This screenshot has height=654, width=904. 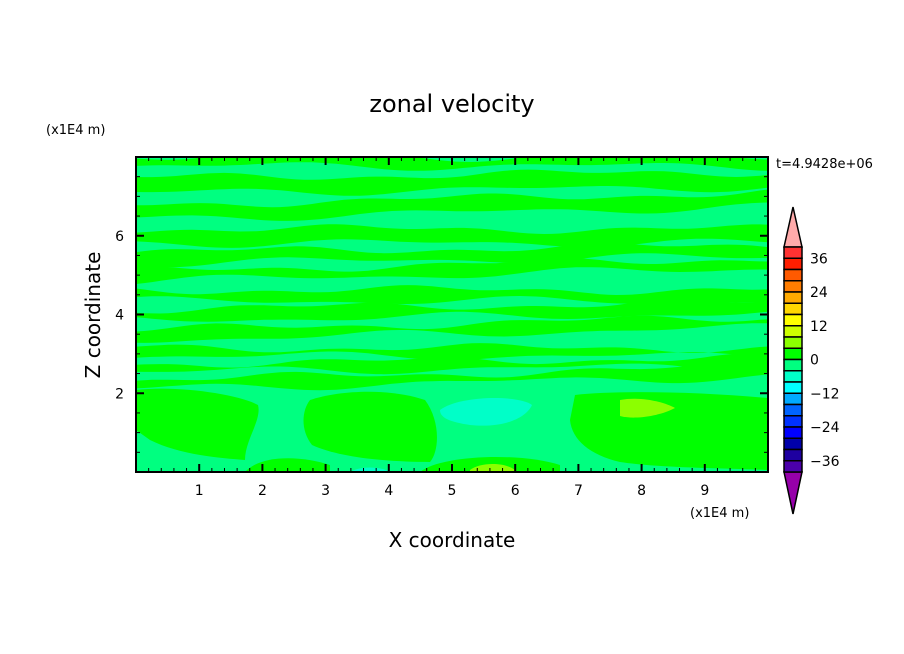 What do you see at coordinates (824, 164) in the screenshot?
I see `time-label: t=4.9428e+06` at bounding box center [824, 164].